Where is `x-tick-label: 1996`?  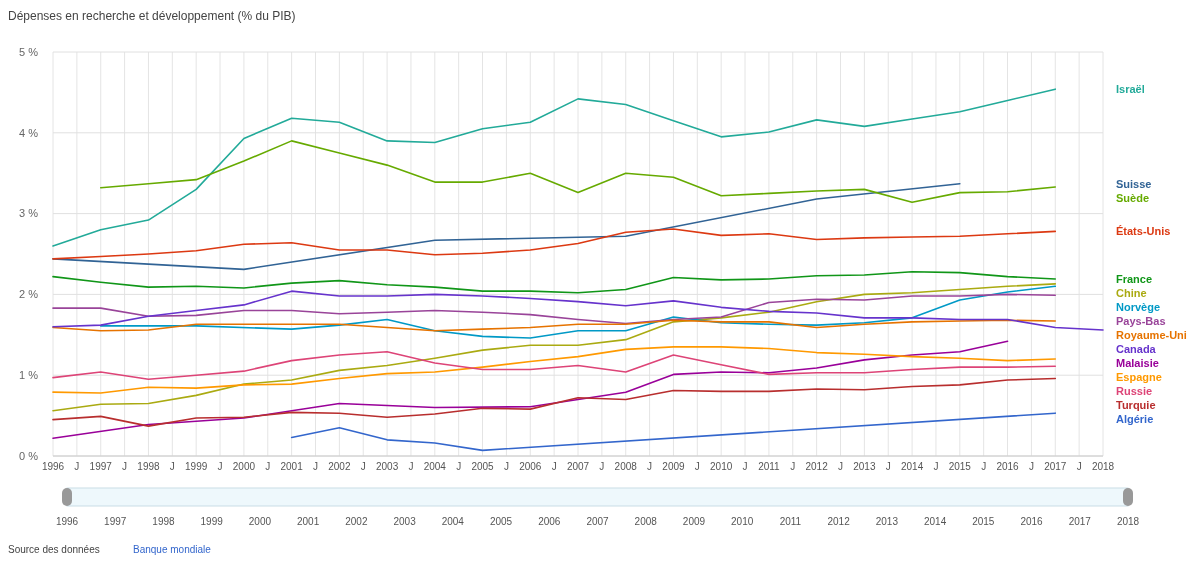 x-tick-label: 1996 is located at coordinates (53, 466).